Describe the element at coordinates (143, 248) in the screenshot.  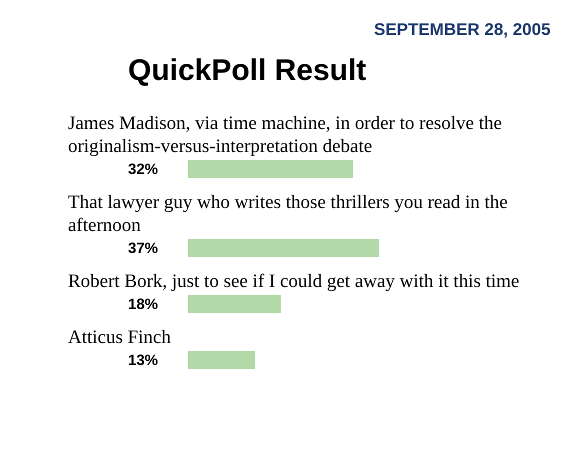
I see `data-label: 37%` at that location.